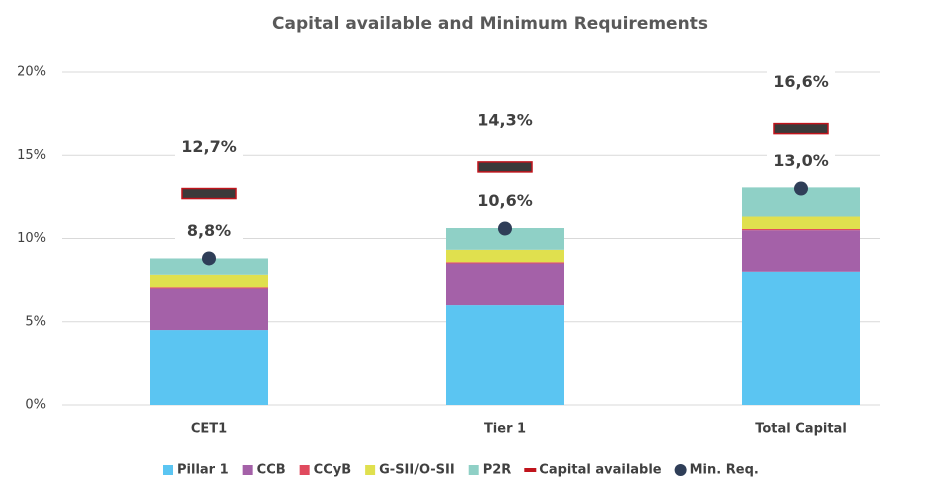 This screenshot has height=482, width=937. What do you see at coordinates (497, 470) in the screenshot?
I see `legend-label: P2R` at bounding box center [497, 470].